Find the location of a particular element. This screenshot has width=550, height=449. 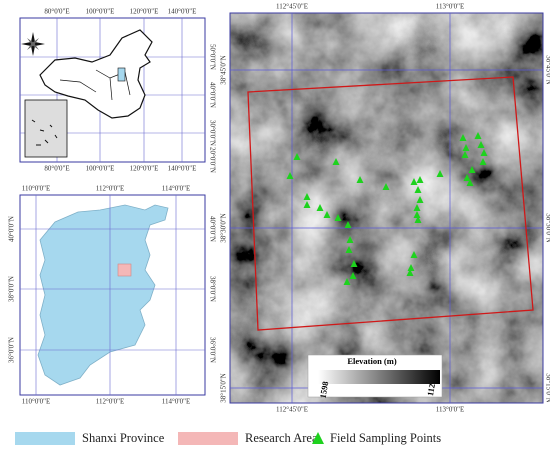

sampling-points is located at coordinates (387, 208).